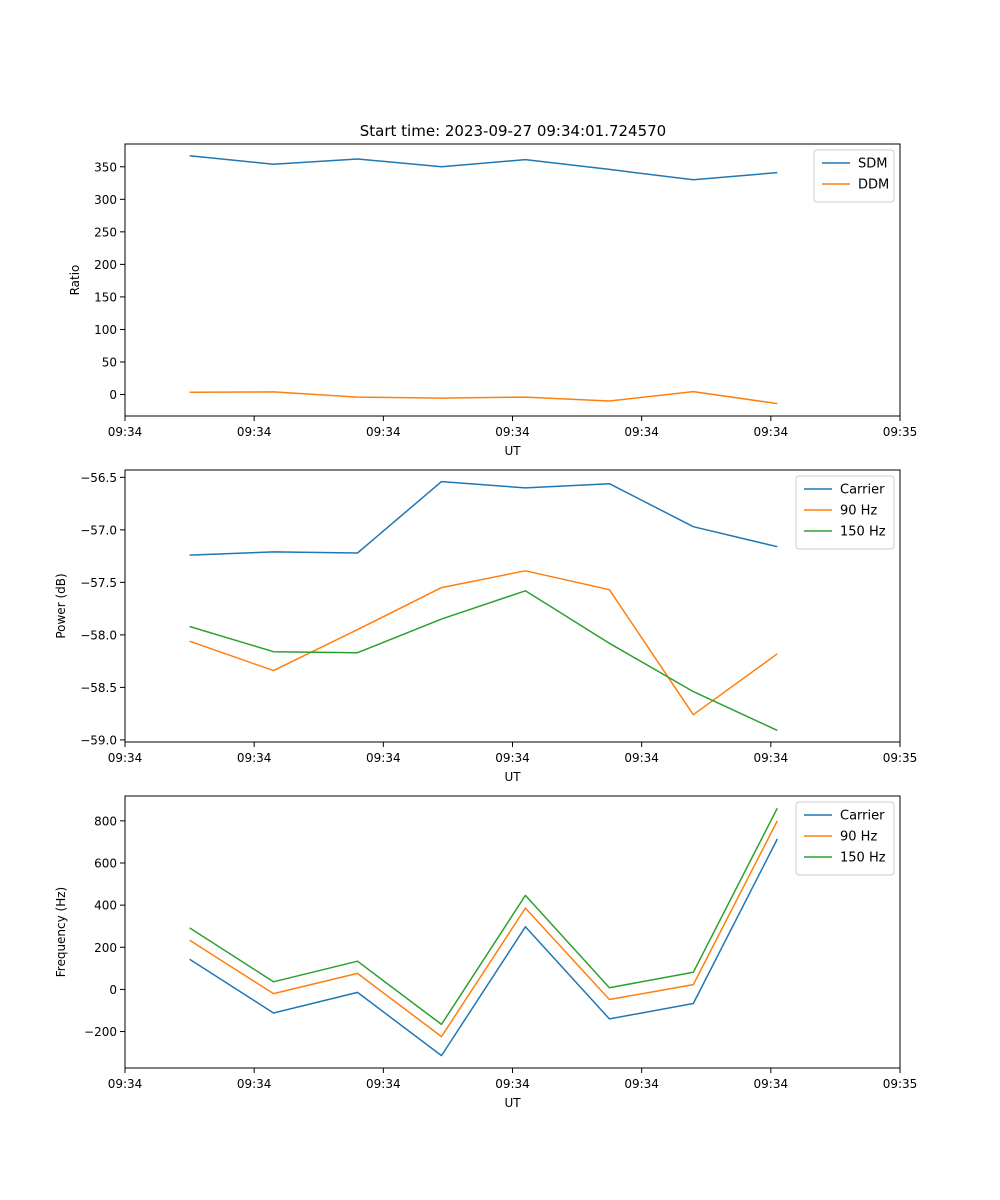  Describe the element at coordinates (513, 131) in the screenshot. I see `figure-title: Start time: 2023-09-27 09:34:01.724570` at that location.